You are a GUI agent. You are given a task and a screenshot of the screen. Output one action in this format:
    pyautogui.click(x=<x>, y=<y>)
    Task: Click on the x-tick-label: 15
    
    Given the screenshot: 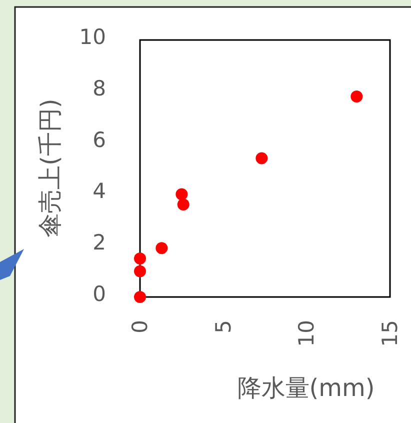 What is the action you would take?
    pyautogui.click(x=390, y=333)
    